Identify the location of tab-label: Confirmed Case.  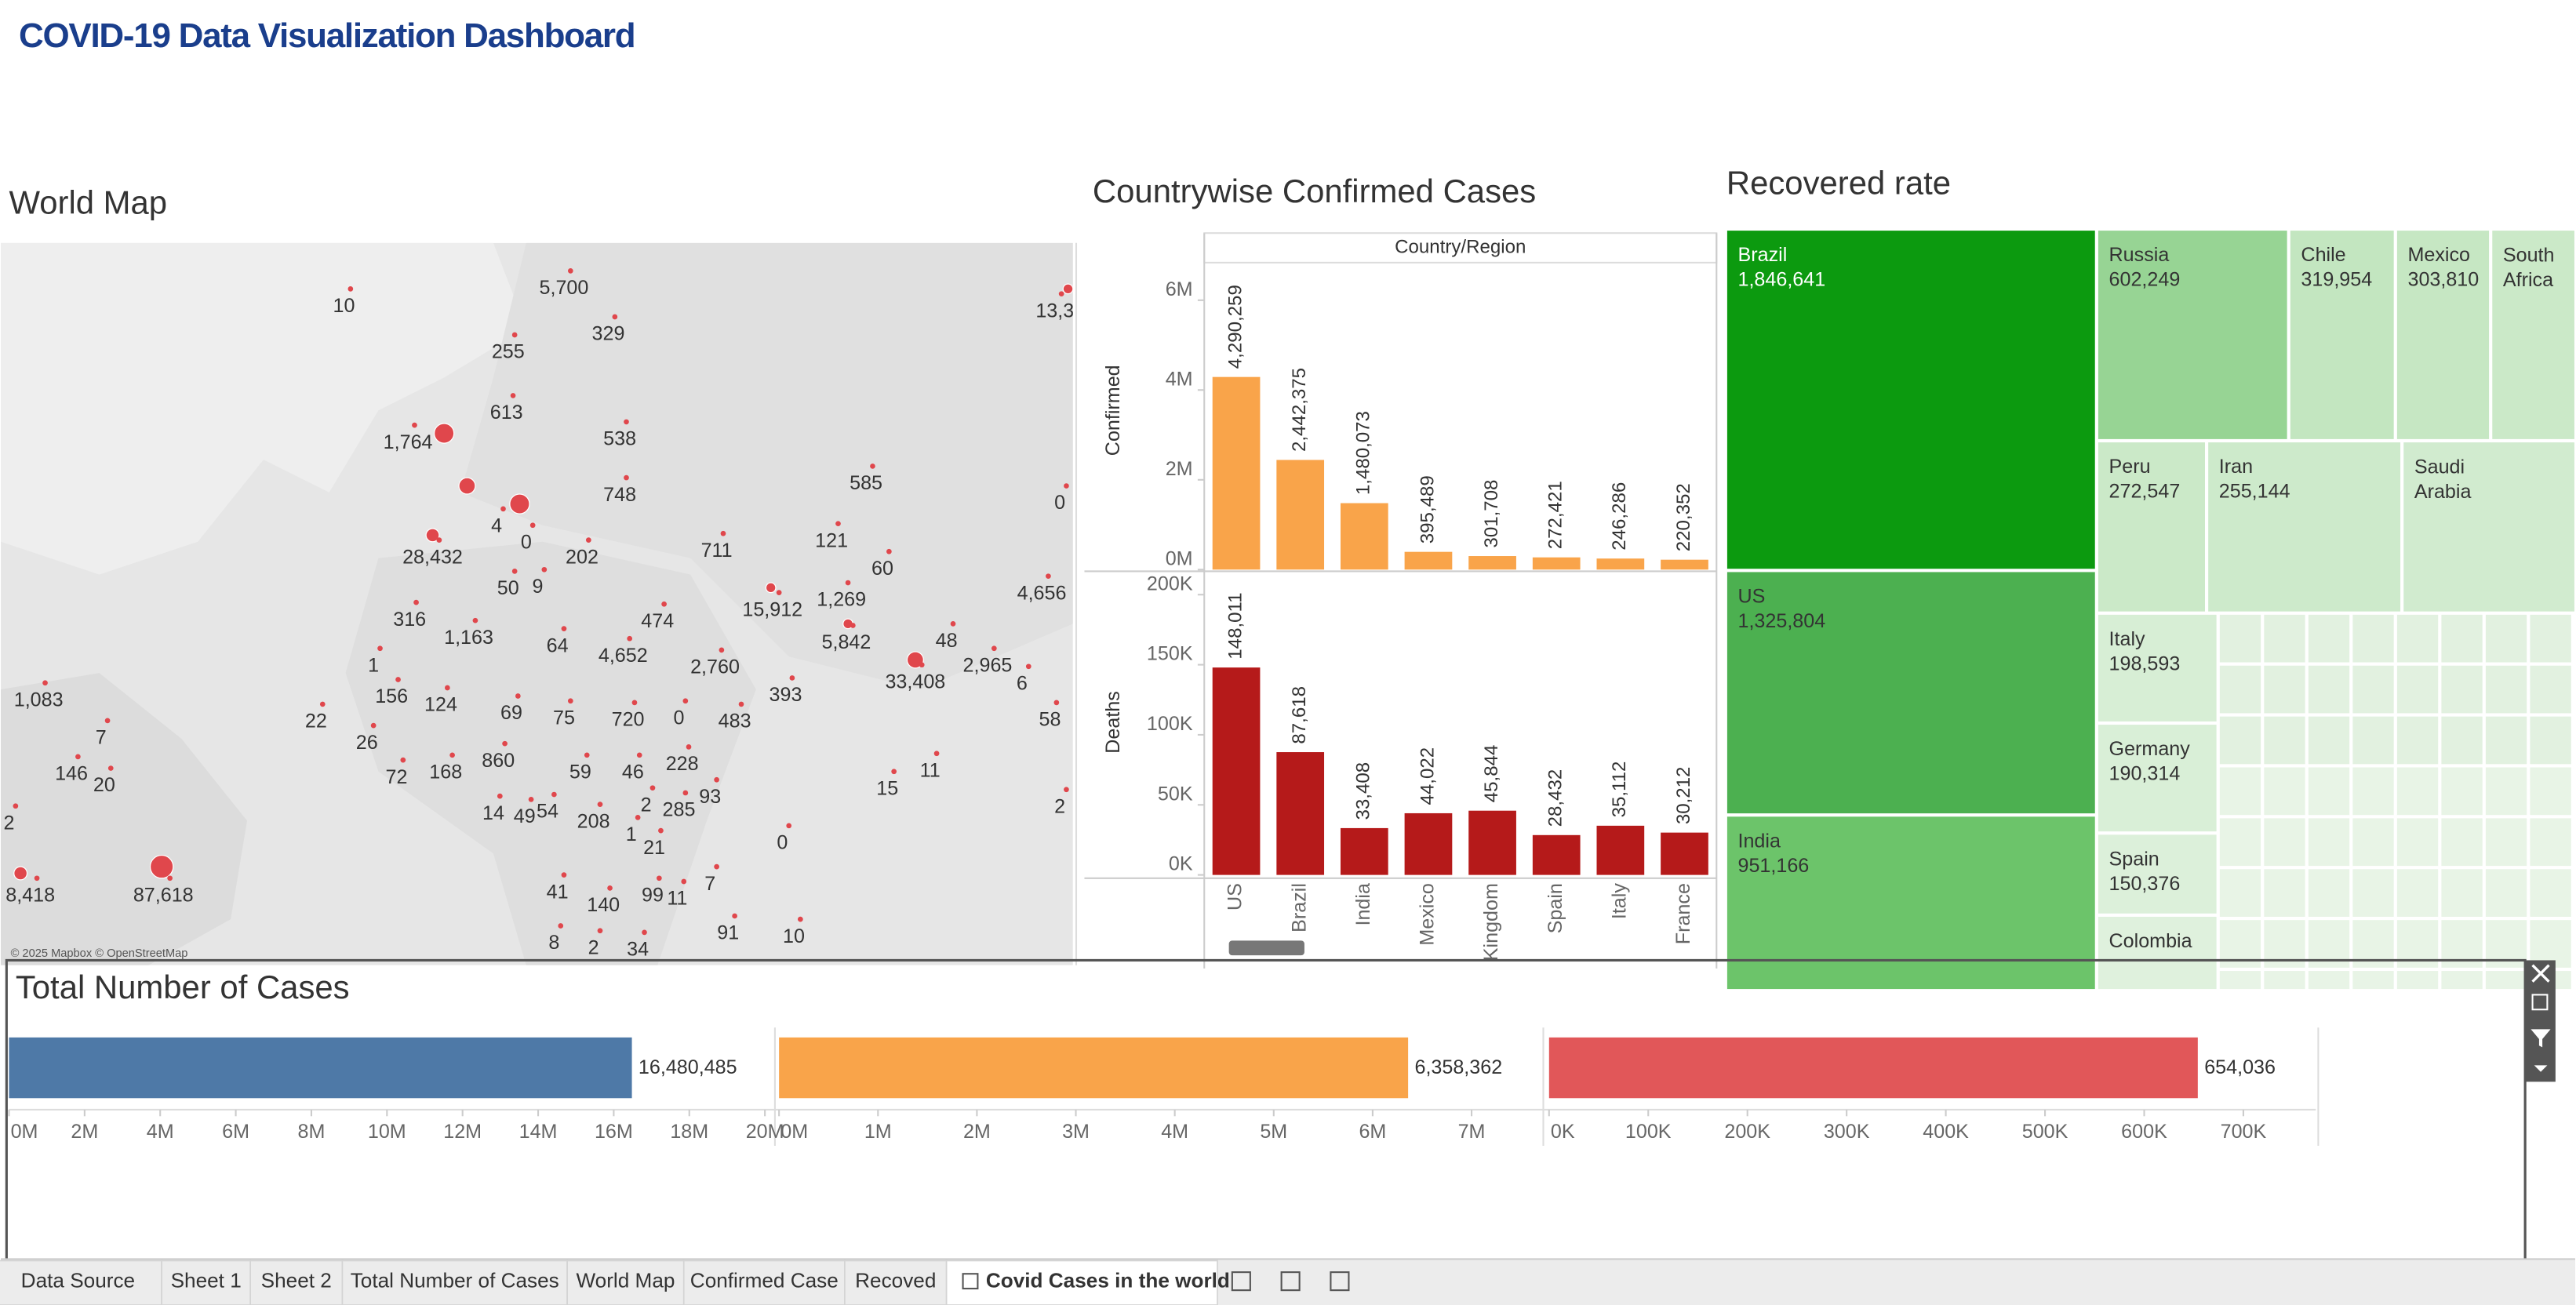
(764, 1280).